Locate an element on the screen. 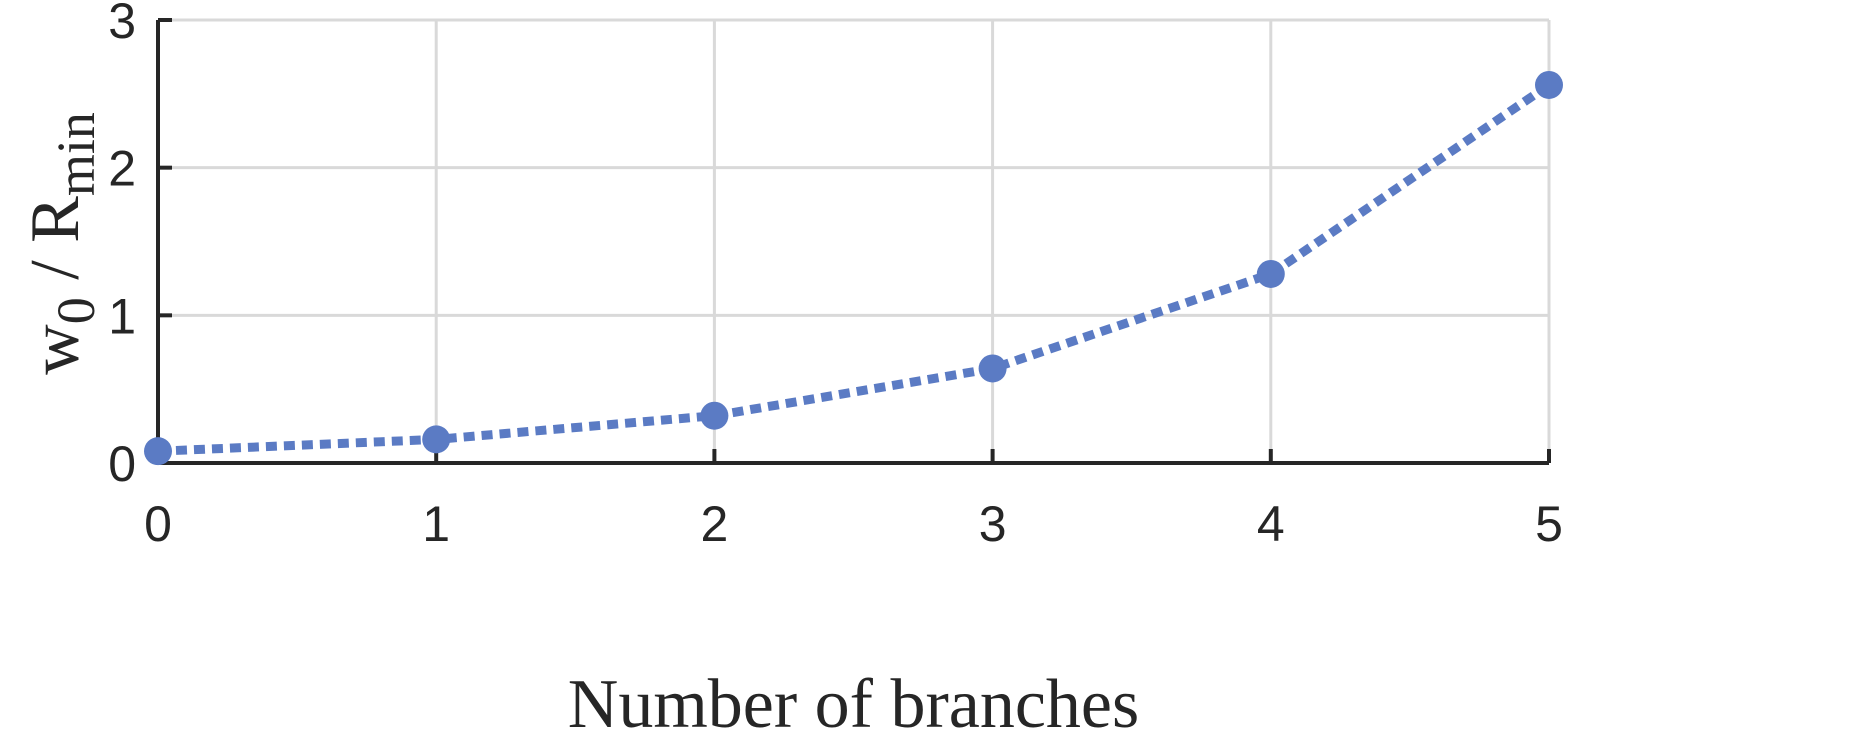 The image size is (1855, 742). x-tick-label: 0 is located at coordinates (158, 524).